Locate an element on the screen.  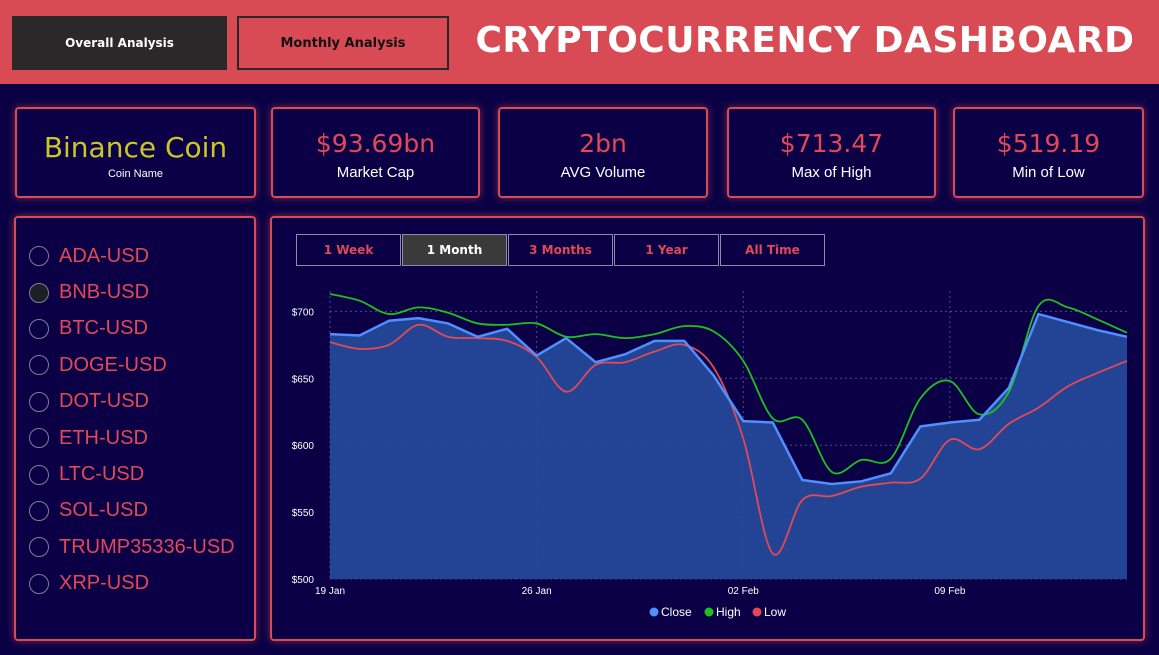
legend-marker-close is located at coordinates (654, 612).